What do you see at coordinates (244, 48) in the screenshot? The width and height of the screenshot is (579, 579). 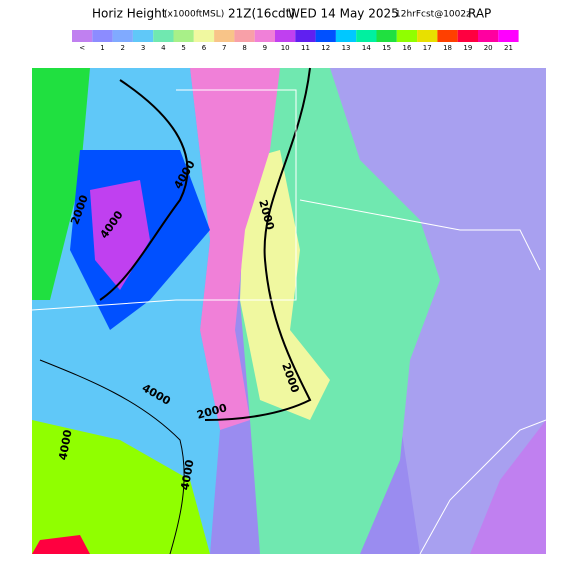 I see `legend-label: 8` at bounding box center [244, 48].